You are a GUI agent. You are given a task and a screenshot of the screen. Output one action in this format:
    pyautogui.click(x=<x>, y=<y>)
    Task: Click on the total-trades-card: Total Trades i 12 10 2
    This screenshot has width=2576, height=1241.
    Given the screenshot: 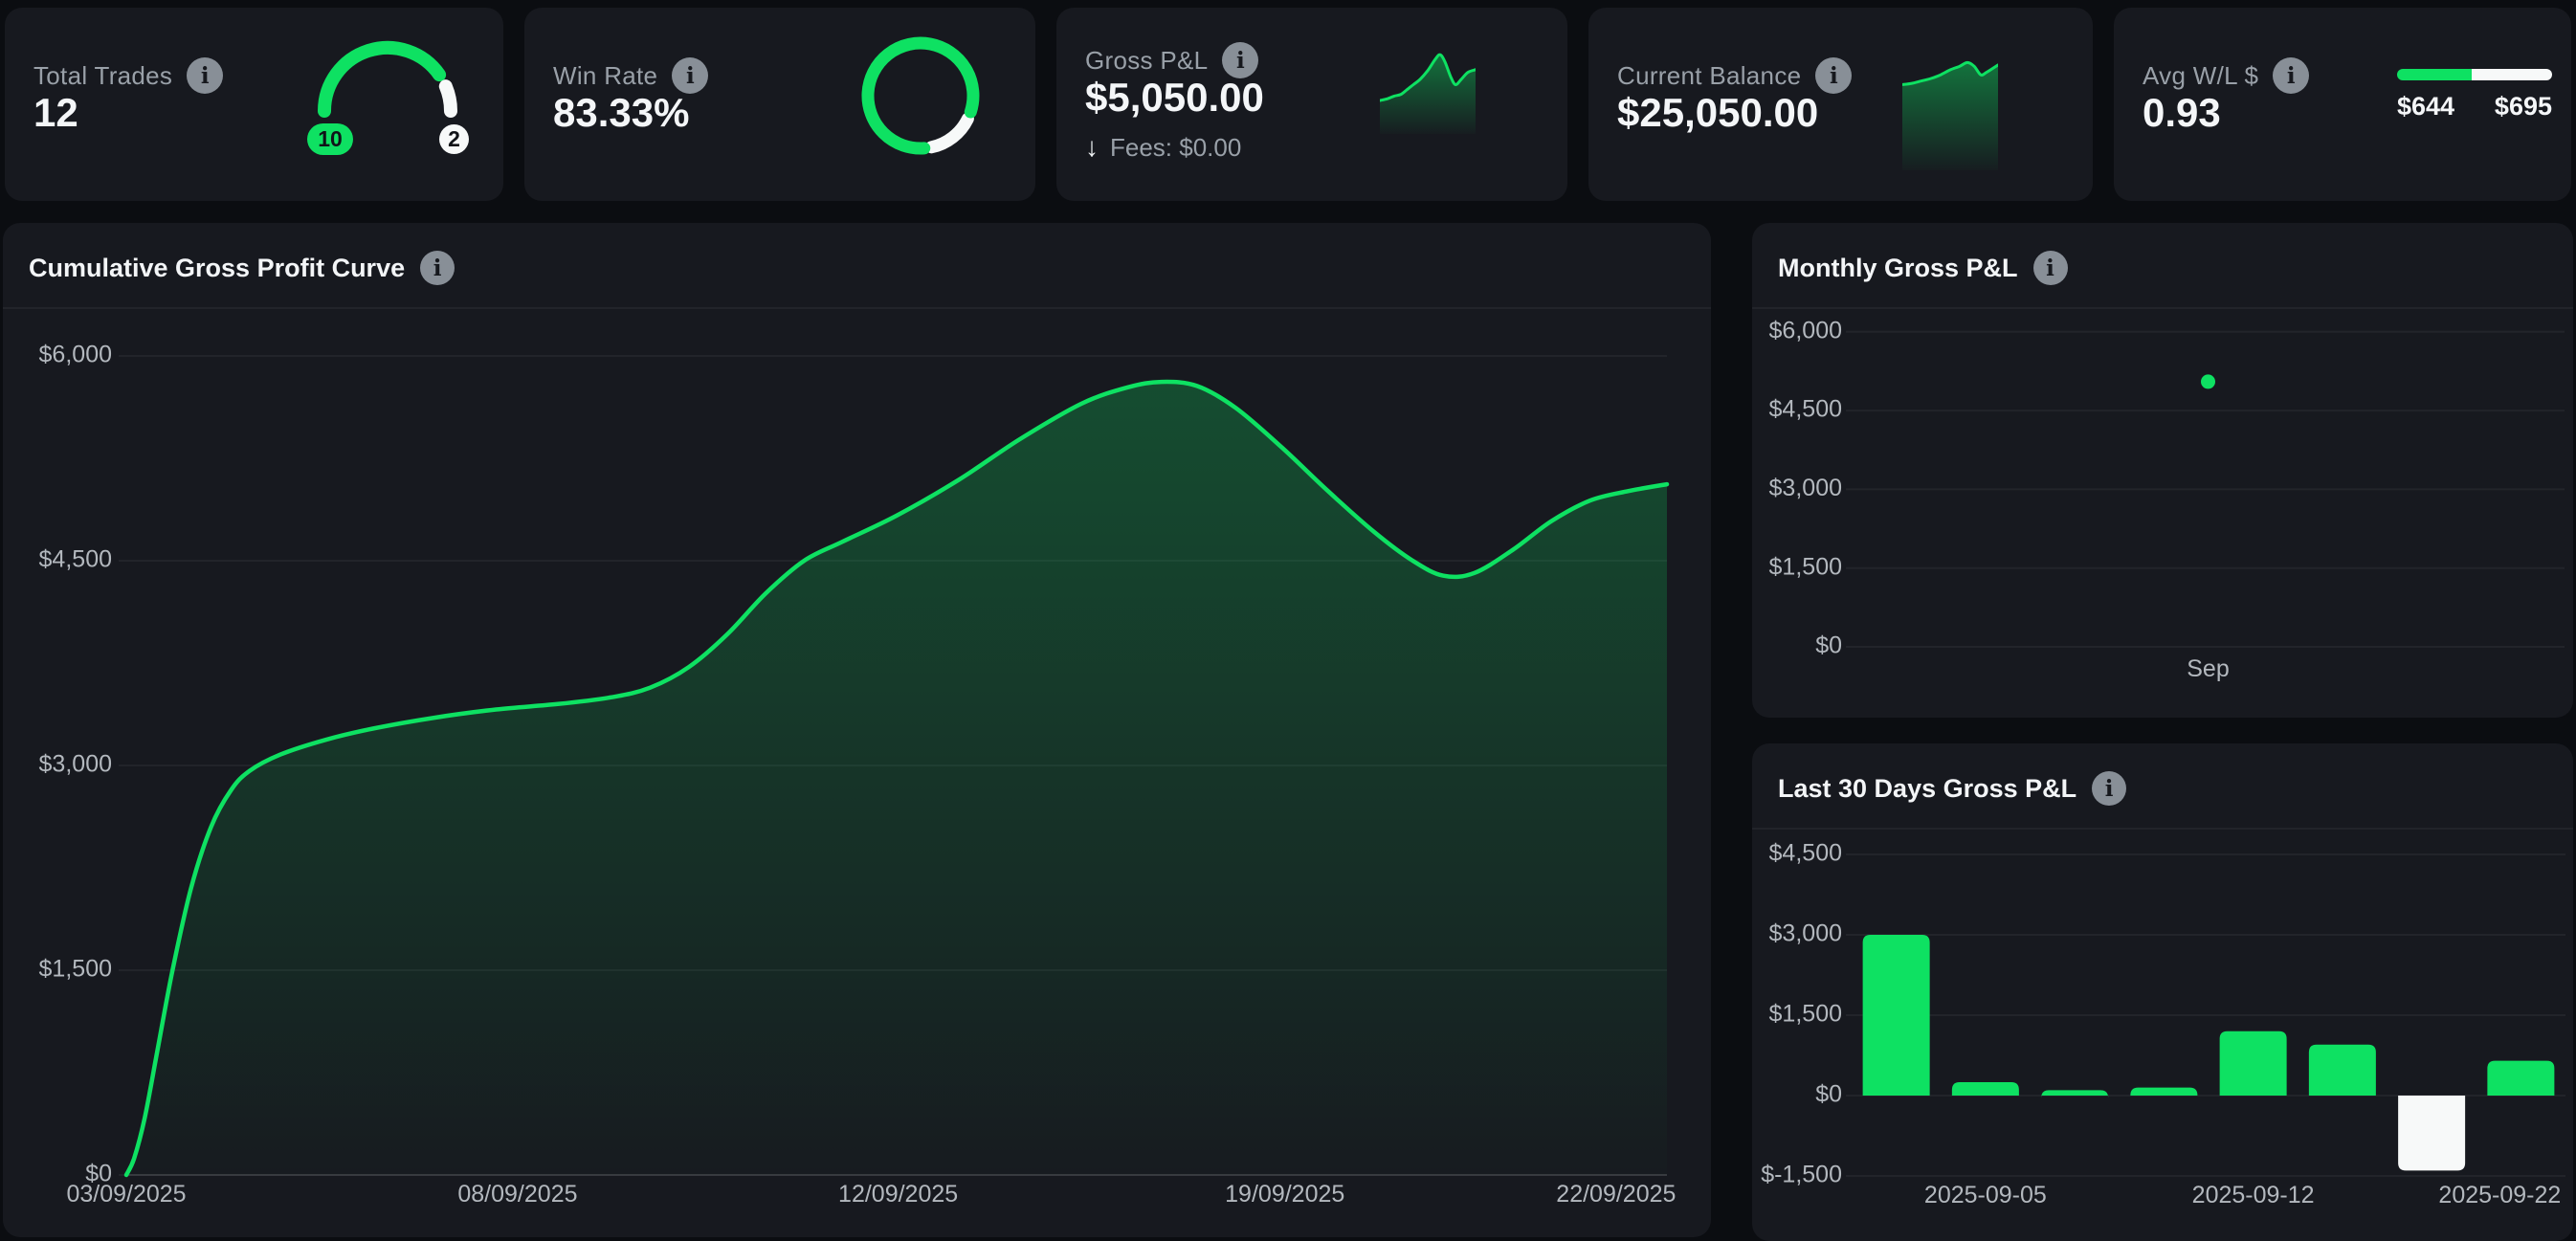 What is the action you would take?
    pyautogui.click(x=254, y=104)
    